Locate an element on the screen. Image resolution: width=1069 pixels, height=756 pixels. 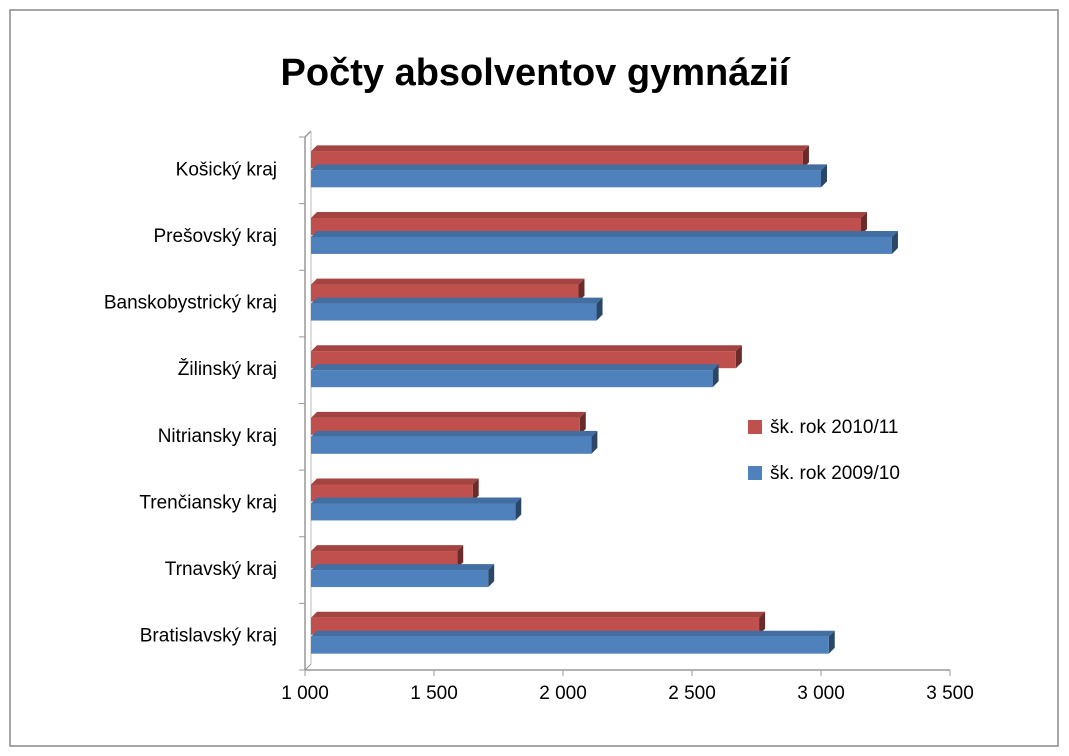
y-tick-label: Bratislavský kraj is located at coordinates (208, 636).